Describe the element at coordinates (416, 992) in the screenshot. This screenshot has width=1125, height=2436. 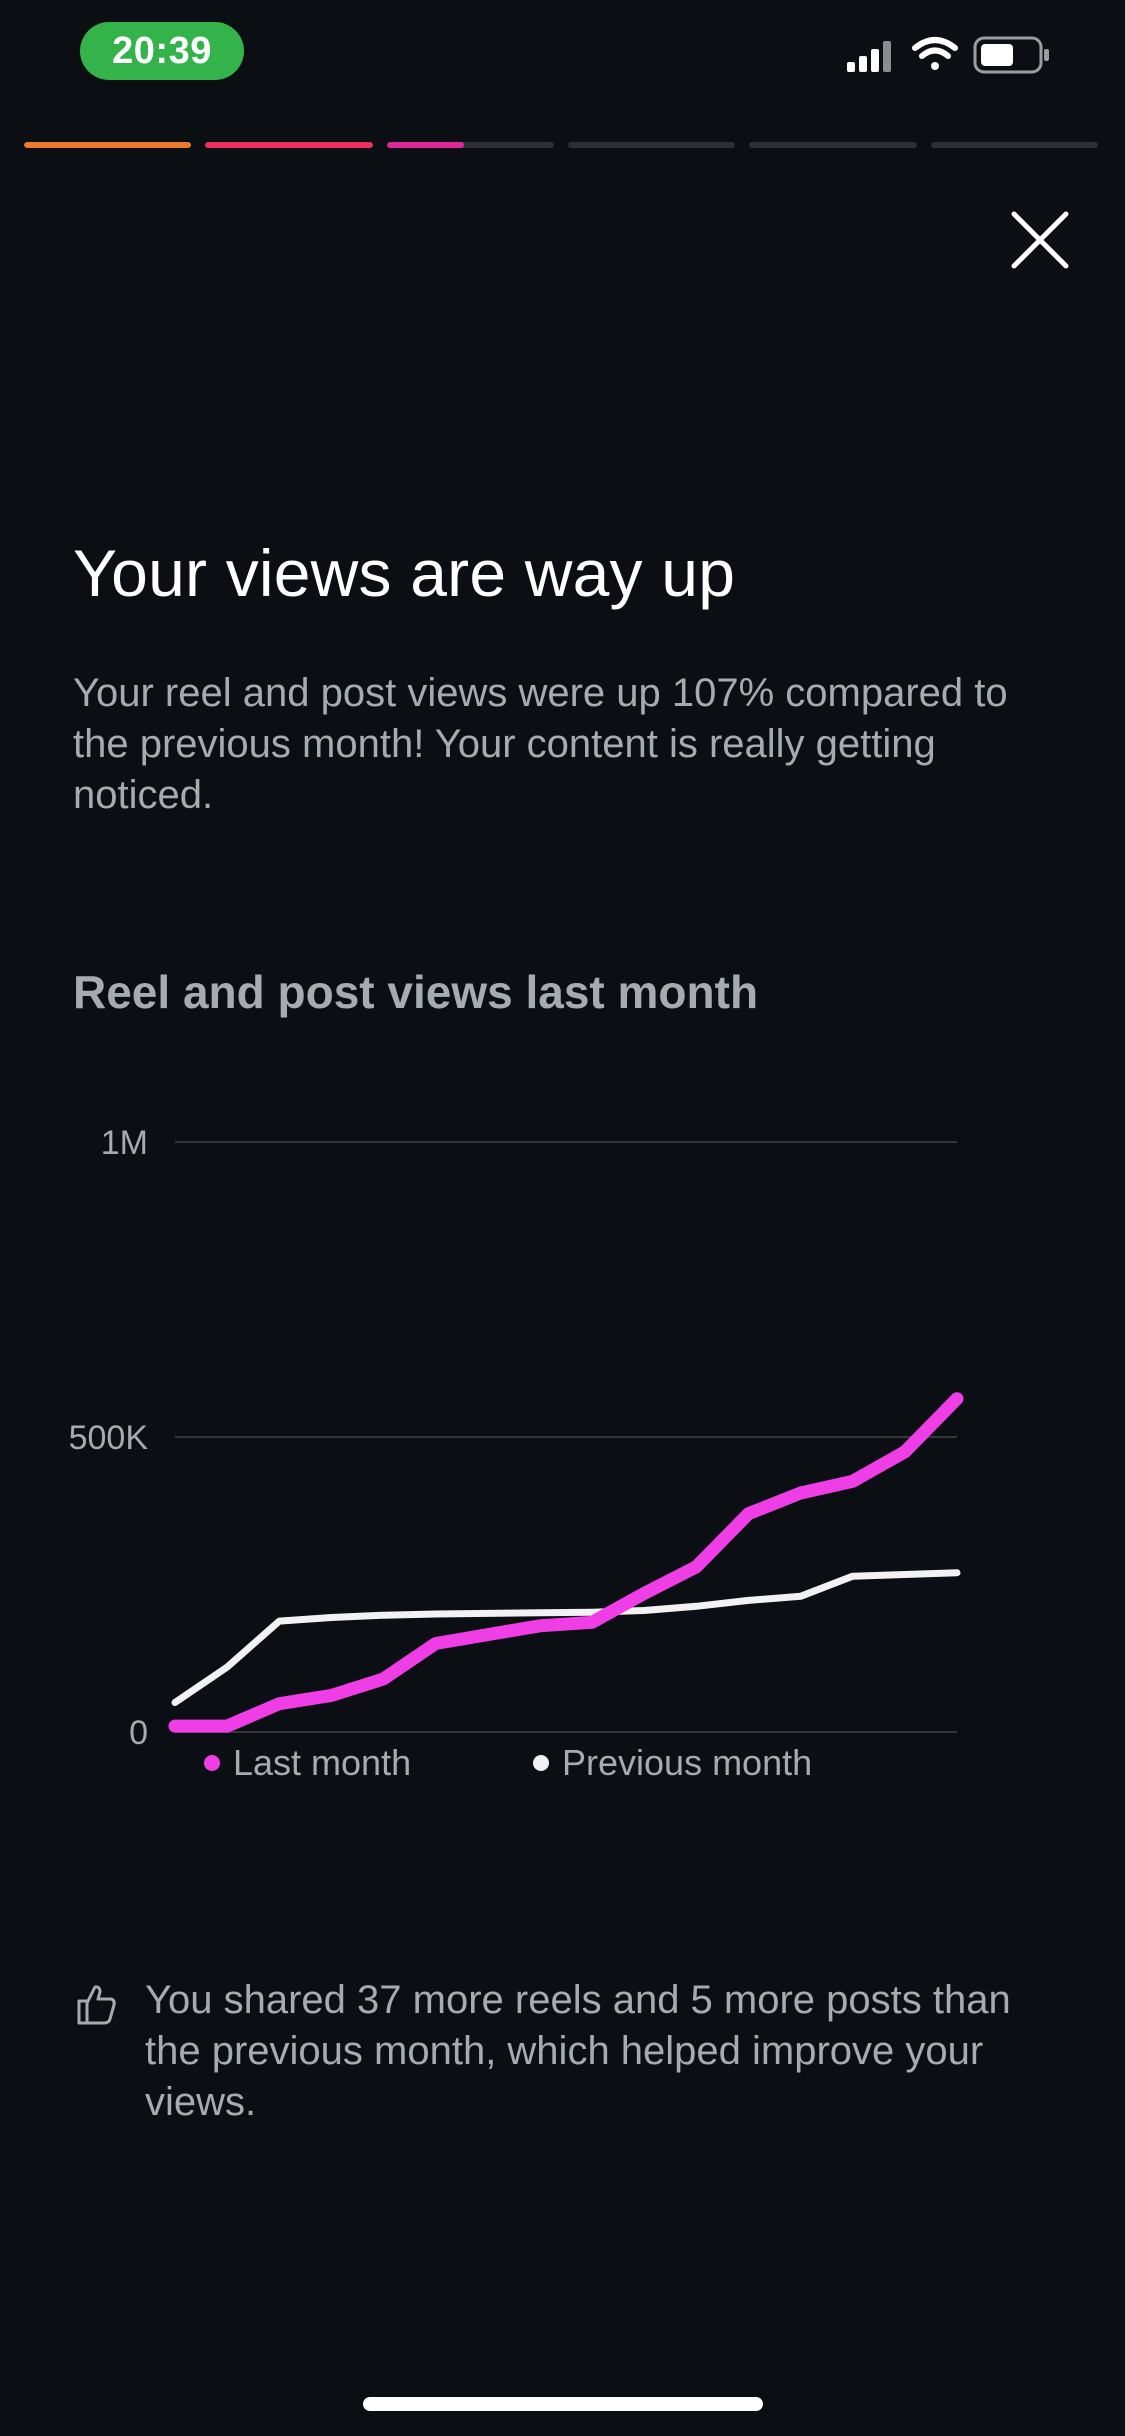
I see `chart-title: Reel and post views last month` at that location.